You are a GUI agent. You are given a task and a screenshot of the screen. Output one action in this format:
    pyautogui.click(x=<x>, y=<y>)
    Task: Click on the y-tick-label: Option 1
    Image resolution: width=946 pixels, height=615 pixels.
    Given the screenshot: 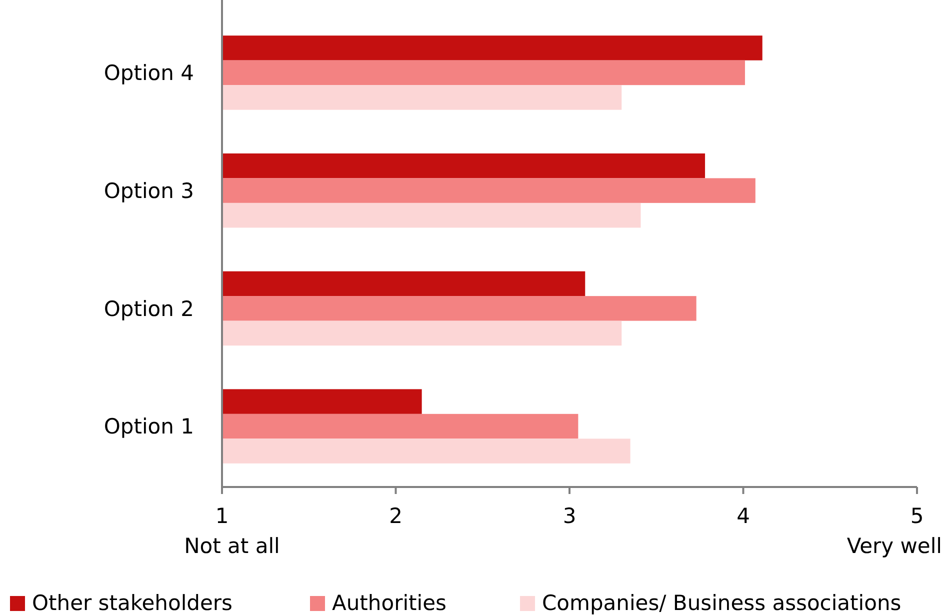 What is the action you would take?
    pyautogui.click(x=149, y=426)
    